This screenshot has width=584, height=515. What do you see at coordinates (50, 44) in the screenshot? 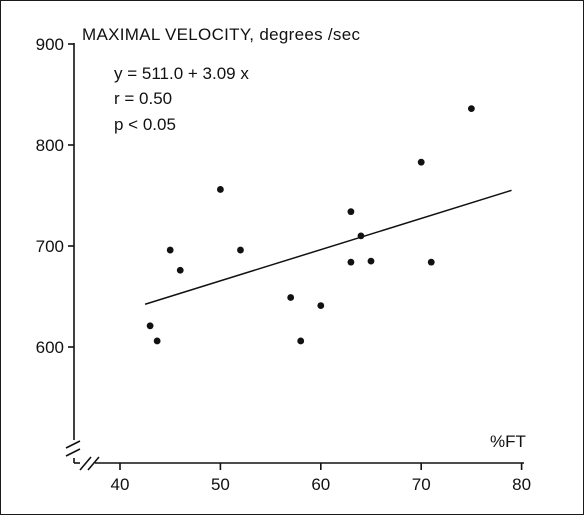
I see `y-tick-label: 900` at bounding box center [50, 44].